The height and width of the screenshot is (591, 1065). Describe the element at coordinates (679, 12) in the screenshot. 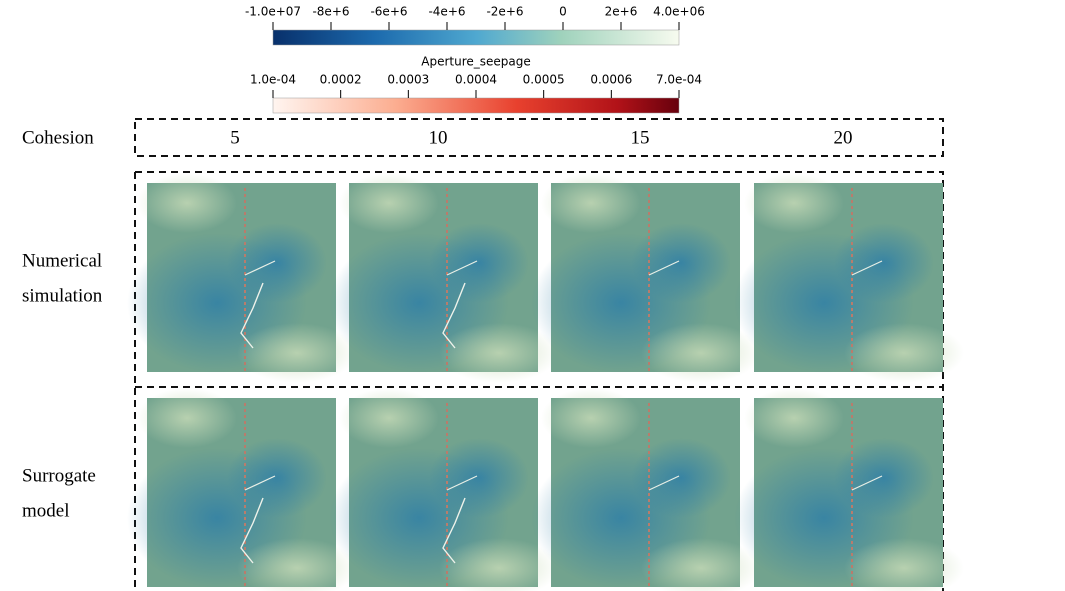

I see `colorbar-tick-label: 4.0e+06` at that location.